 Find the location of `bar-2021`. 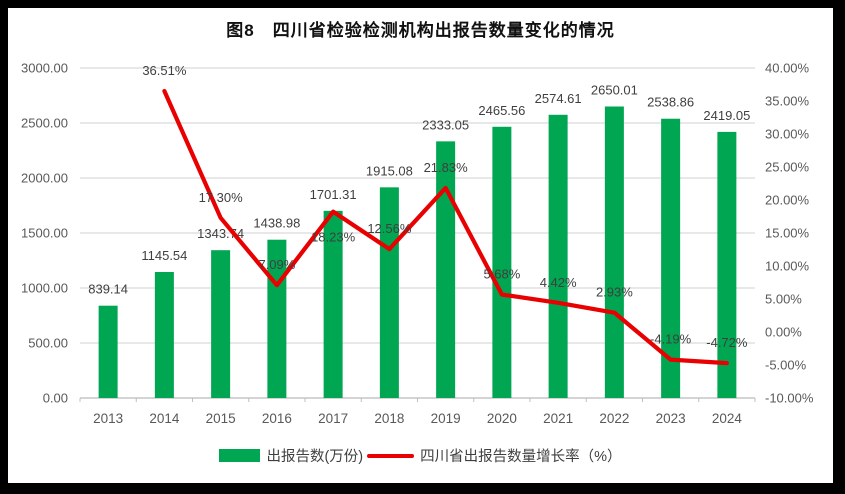

bar-2021 is located at coordinates (558, 256).